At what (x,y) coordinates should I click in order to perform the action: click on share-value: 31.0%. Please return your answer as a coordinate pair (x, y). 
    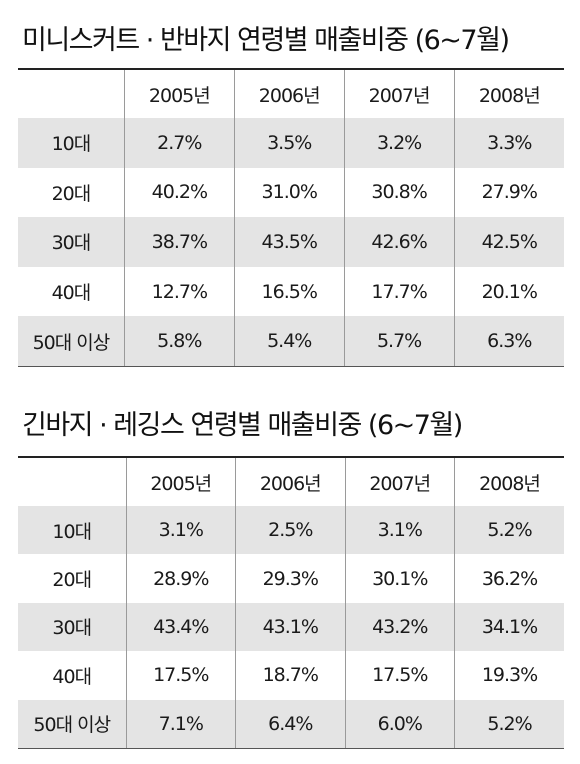
    Looking at the image, I should click on (289, 192).